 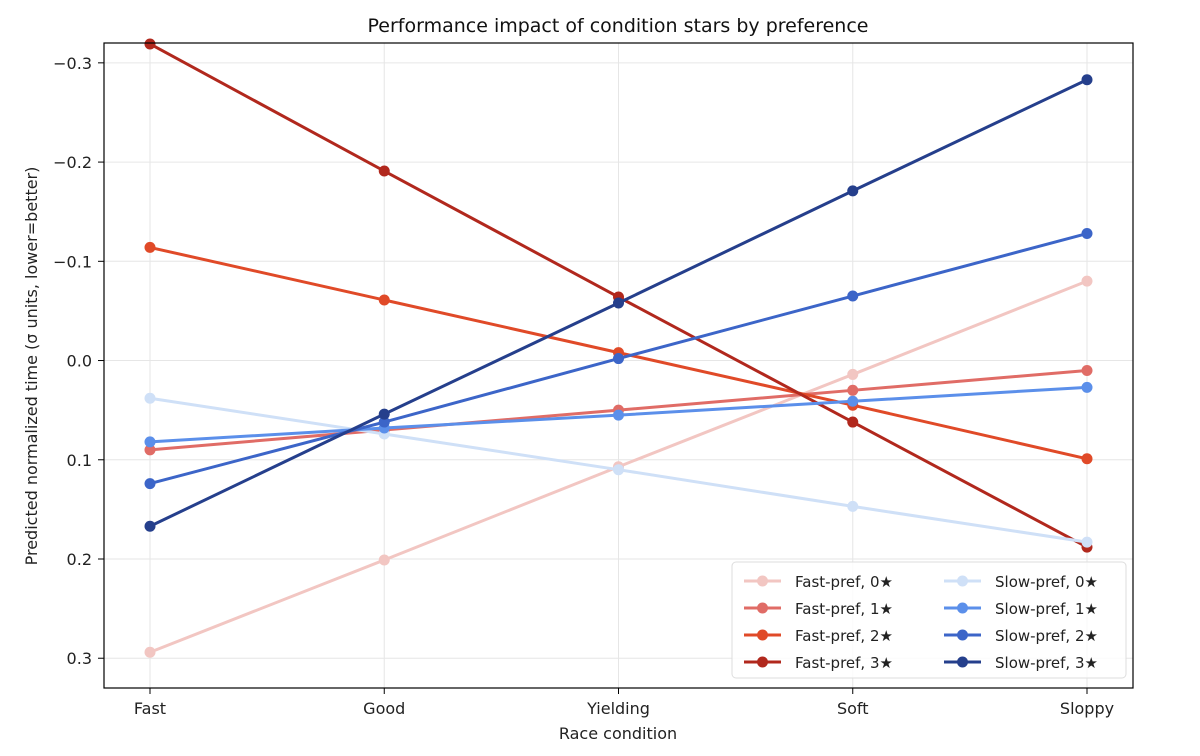 I want to click on y-tick-label: −0.3, so click(x=72, y=63).